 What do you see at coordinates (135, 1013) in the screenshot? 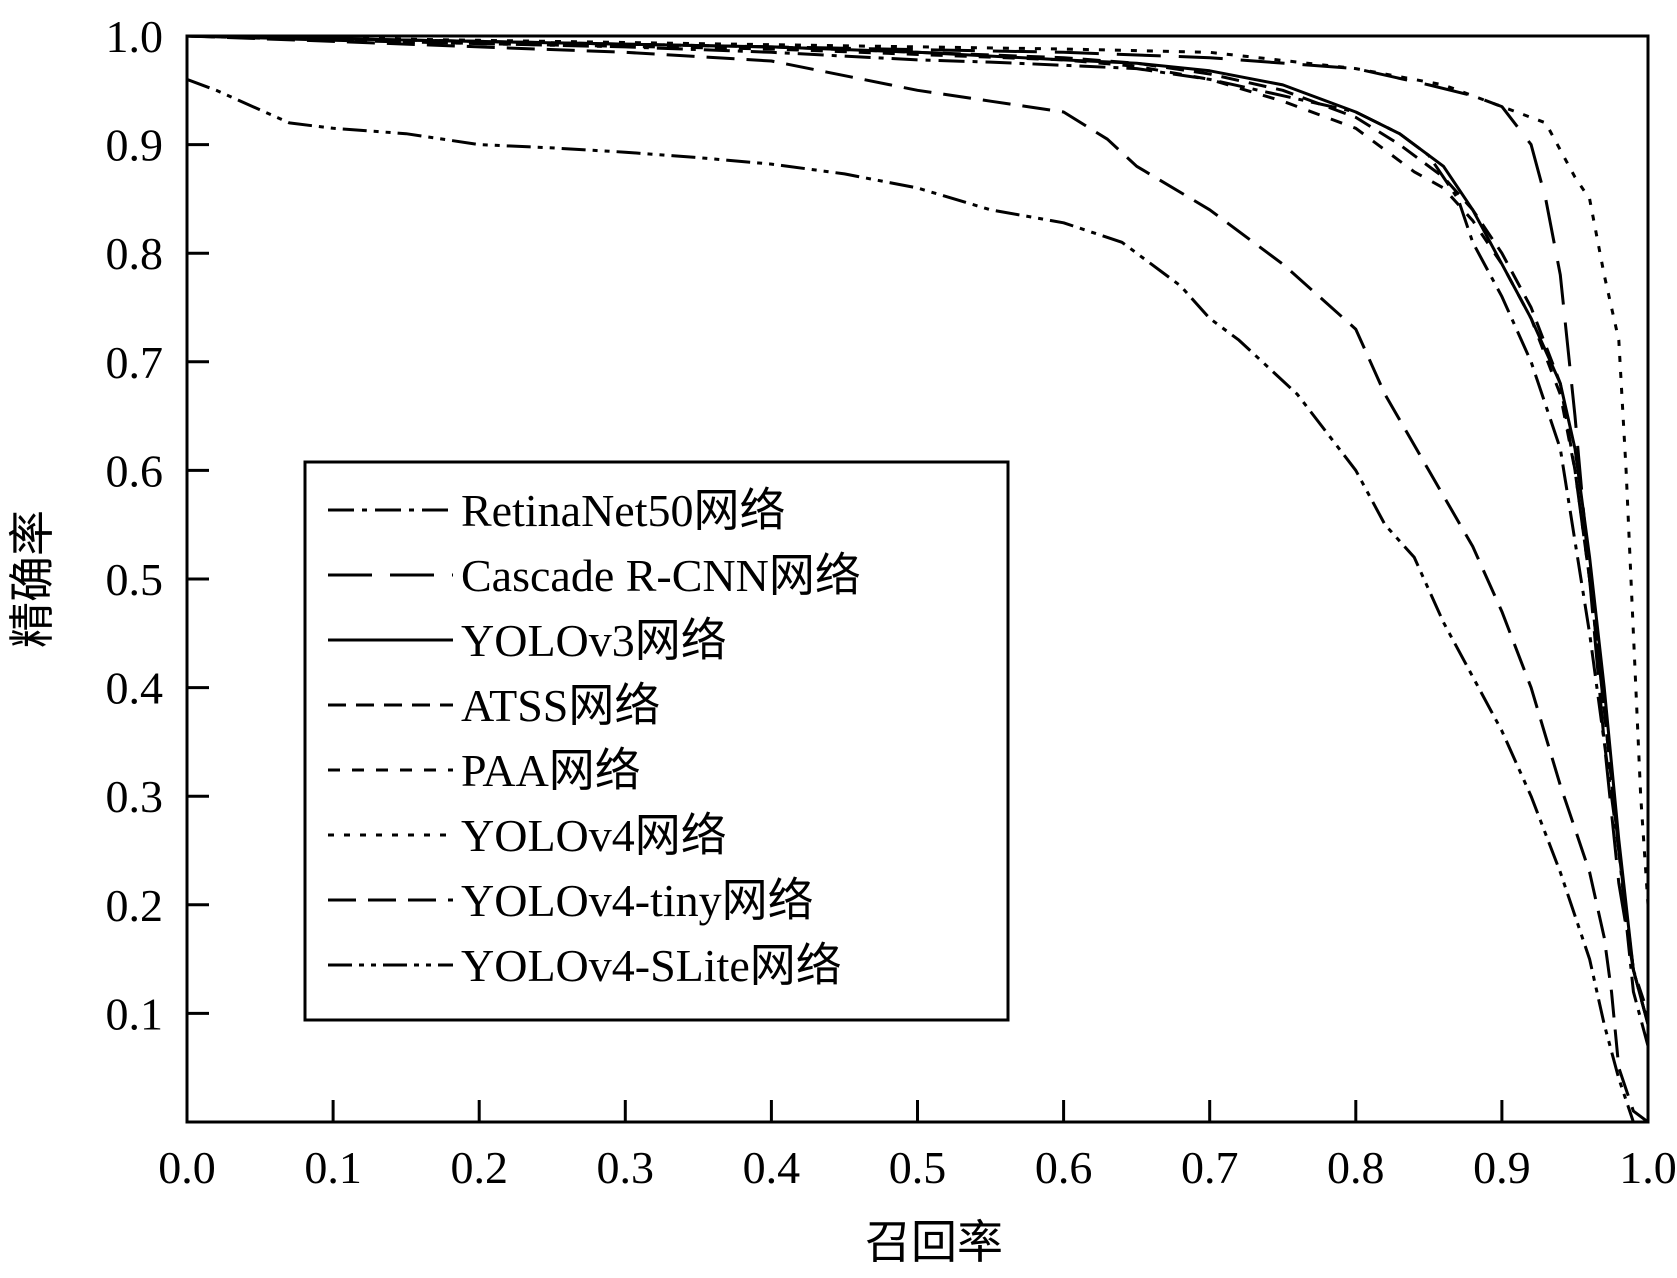
I see `y-tick-label: 0.1` at bounding box center [135, 1013].